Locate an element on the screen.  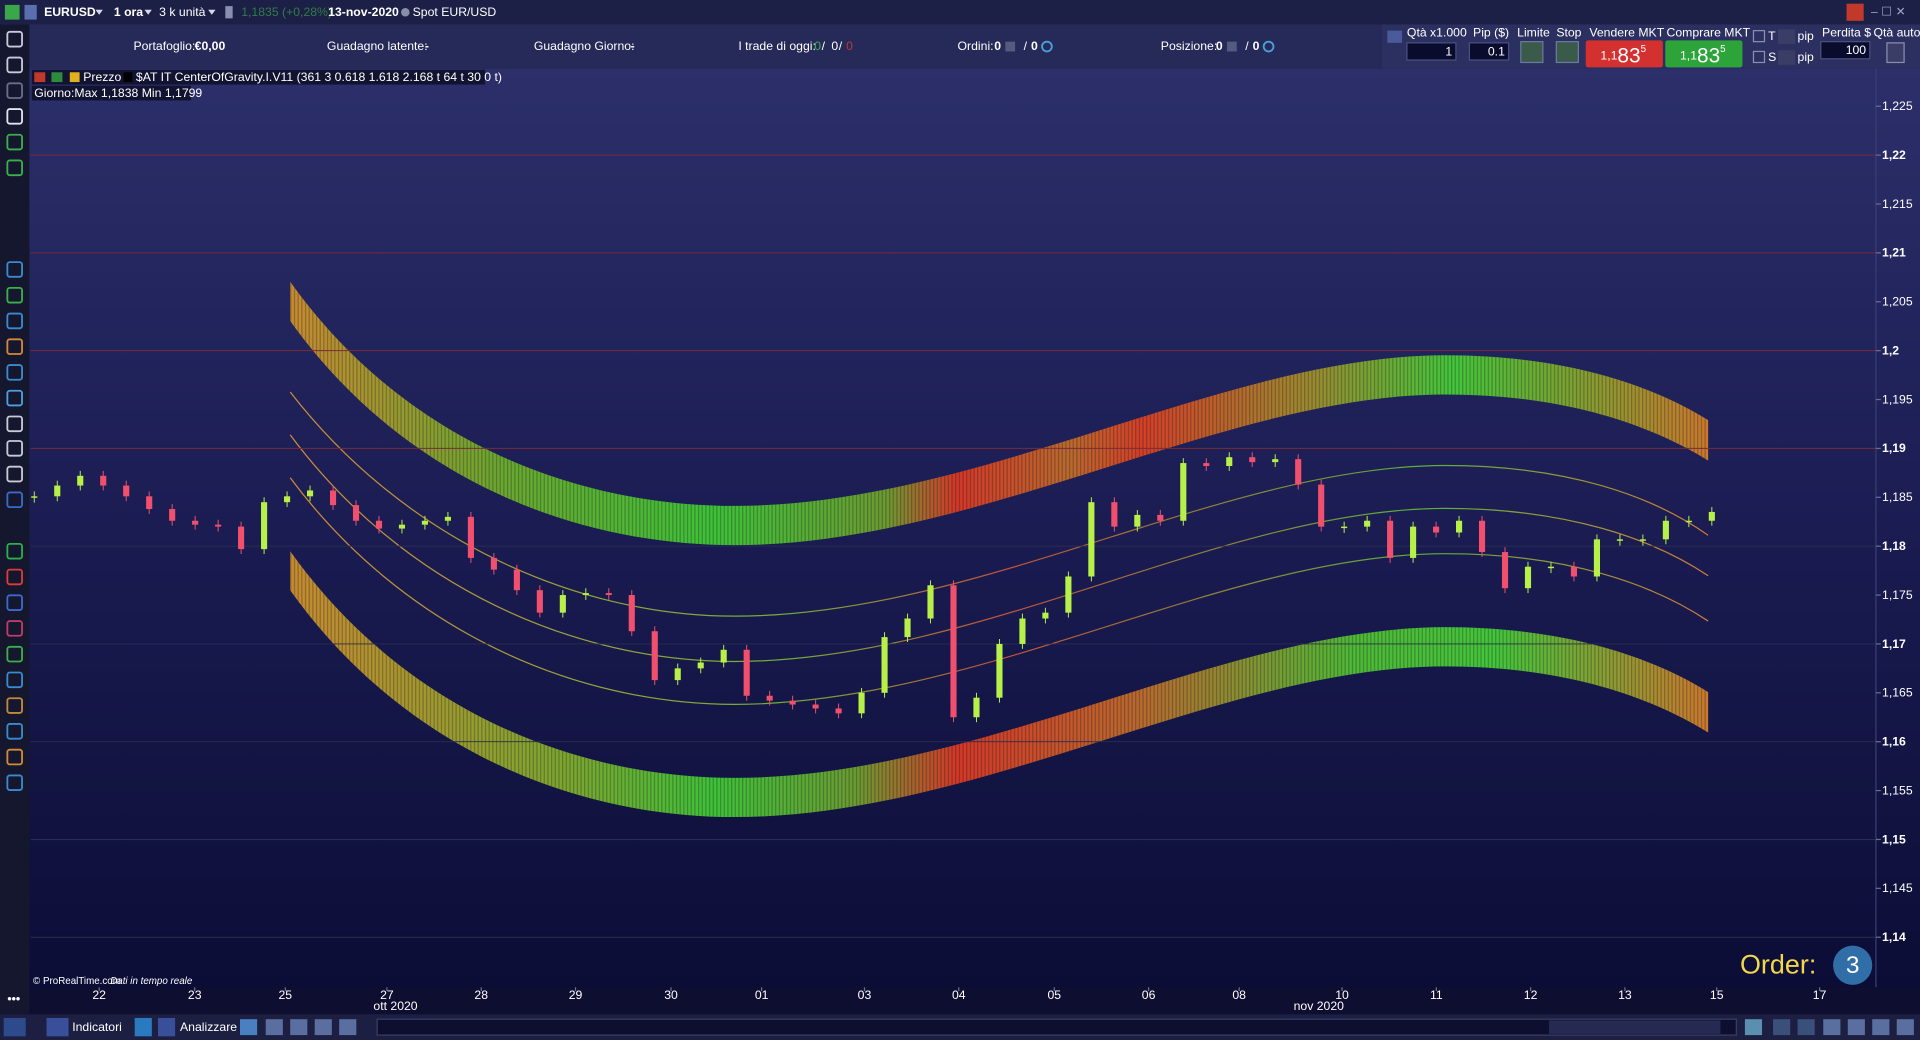
auto-button is located at coordinates (1895, 53).